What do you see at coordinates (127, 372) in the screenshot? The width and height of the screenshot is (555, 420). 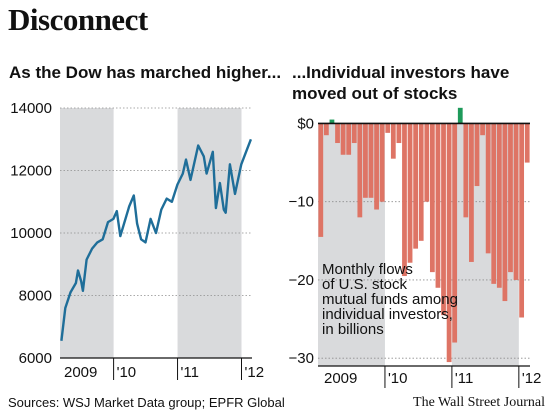 I see `dow-x-tick-label: '10` at bounding box center [127, 372].